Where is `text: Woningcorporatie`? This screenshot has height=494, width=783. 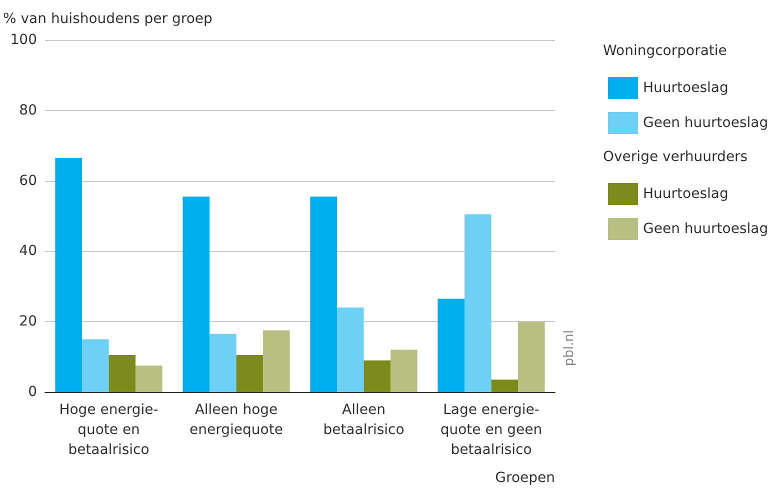 text: Woningcorporatie is located at coordinates (665, 51).